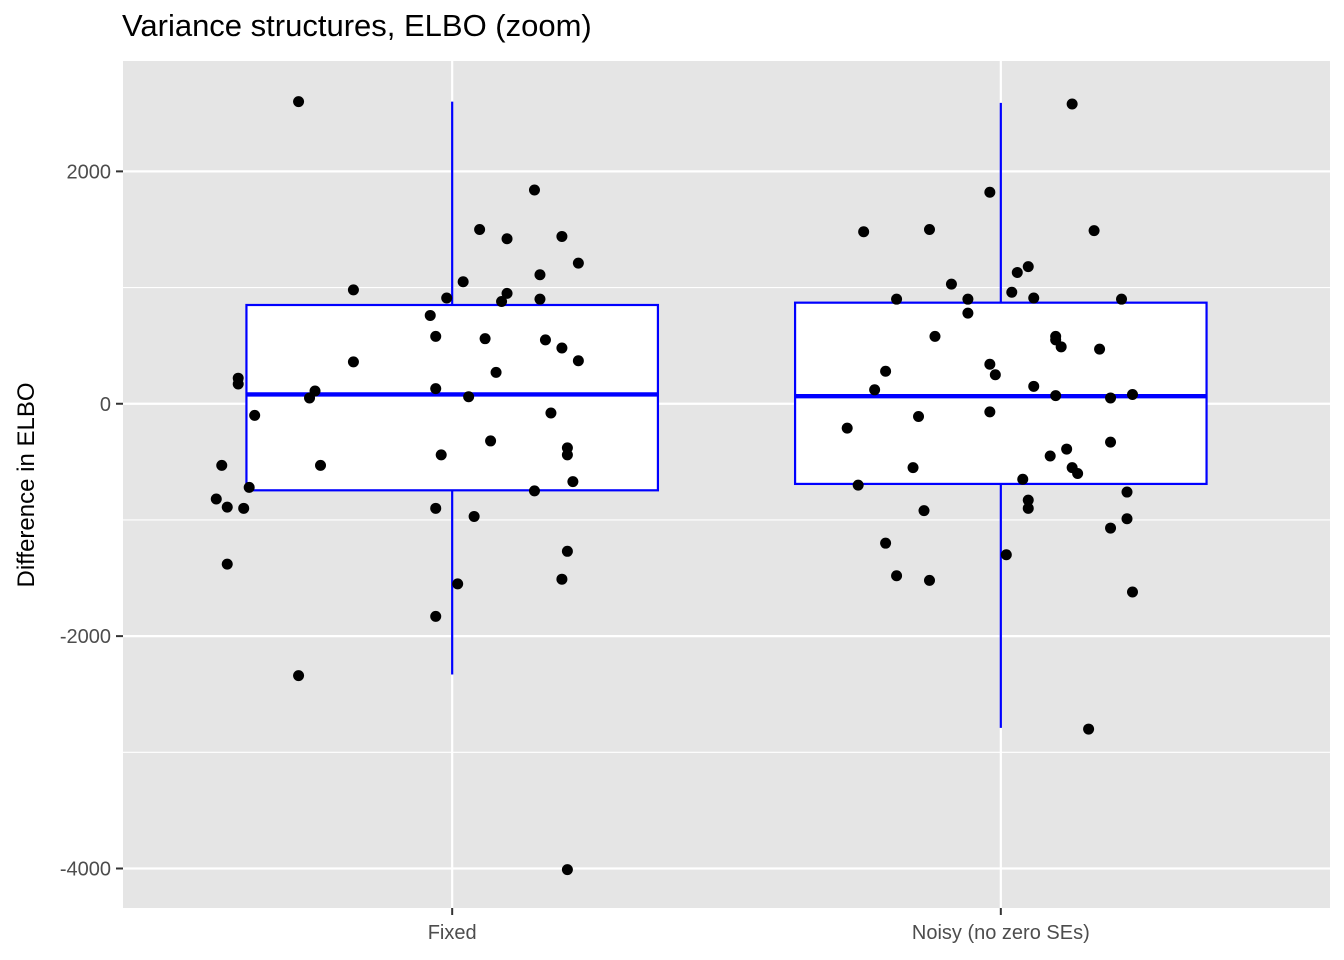  Describe the element at coordinates (357, 25) in the screenshot. I see `chart-title: Variance structures, ELBO (zoom)` at that location.